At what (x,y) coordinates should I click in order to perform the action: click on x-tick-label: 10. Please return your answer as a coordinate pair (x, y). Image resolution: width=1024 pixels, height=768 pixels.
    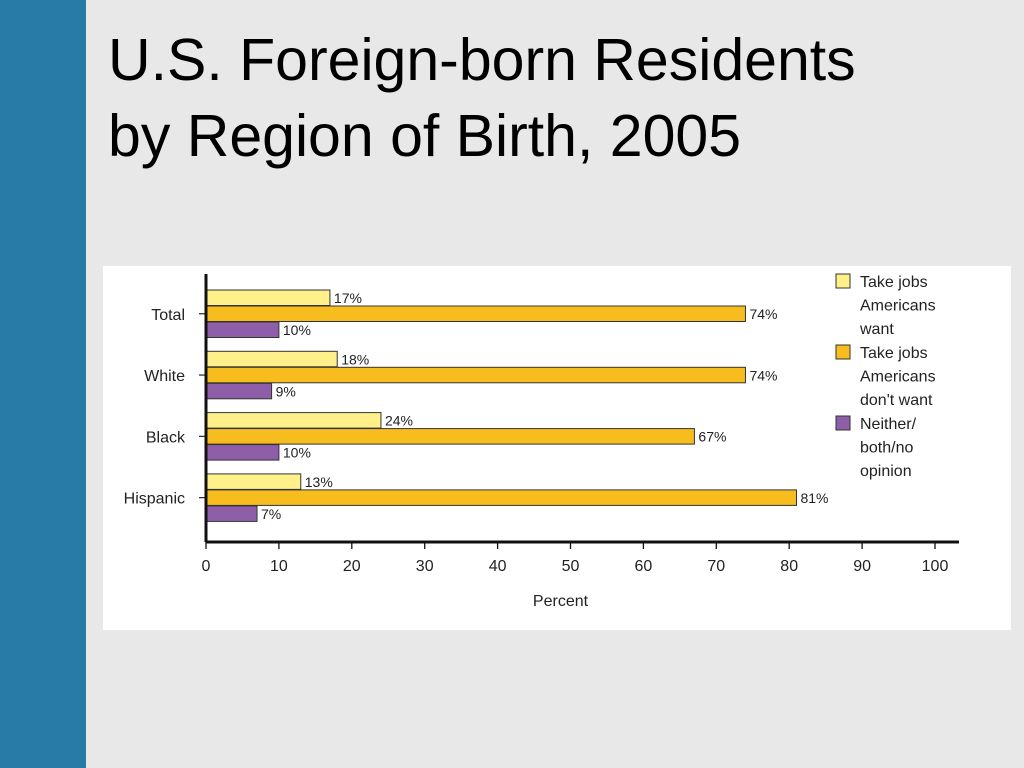
    Looking at the image, I should click on (279, 566).